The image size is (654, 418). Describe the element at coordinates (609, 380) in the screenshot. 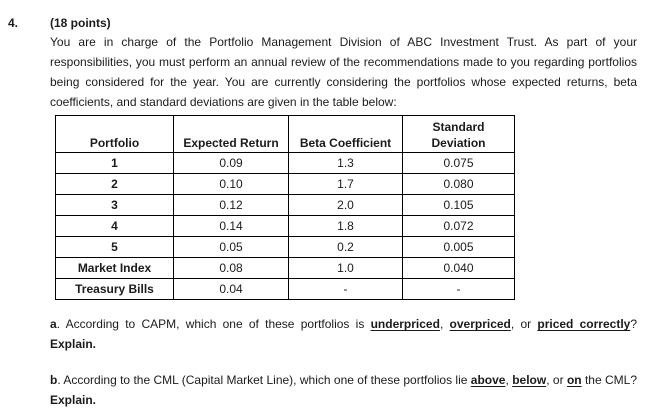

I see `question-b-tail: the CML?` at that location.